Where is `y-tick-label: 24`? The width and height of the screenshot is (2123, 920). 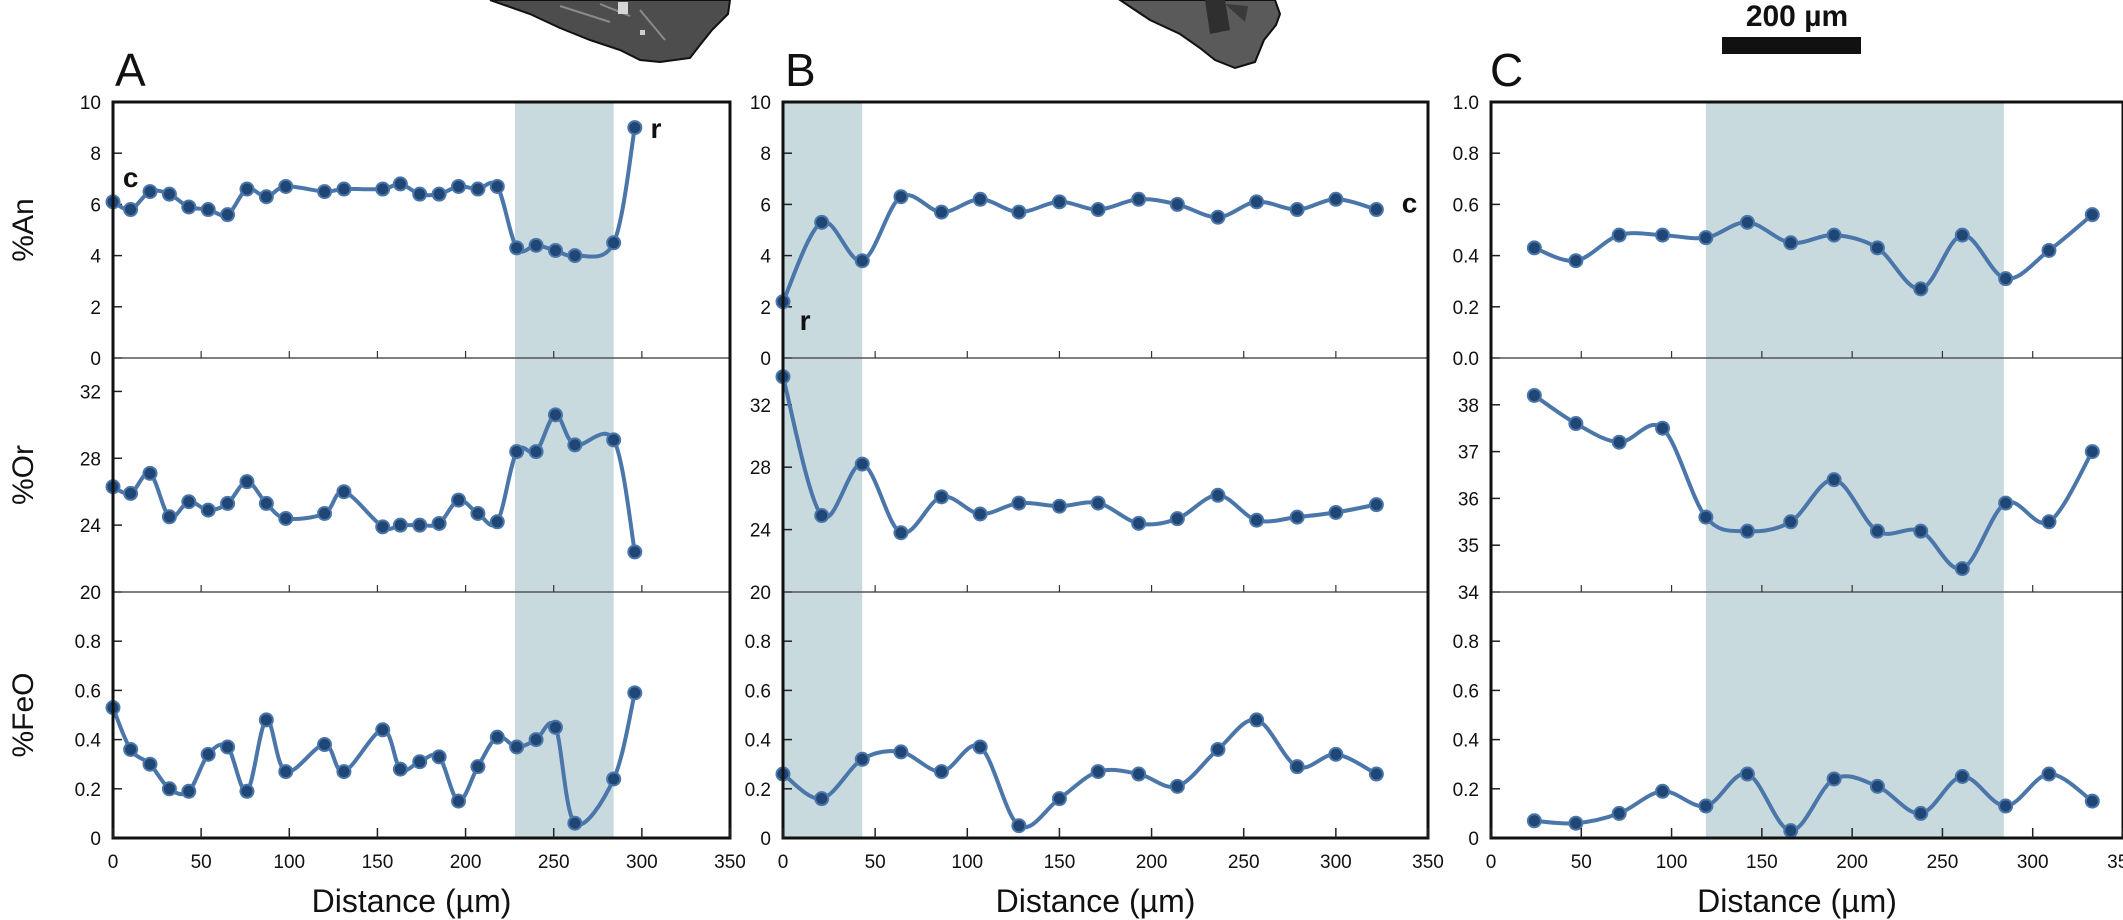 y-tick-label: 24 is located at coordinates (91, 526).